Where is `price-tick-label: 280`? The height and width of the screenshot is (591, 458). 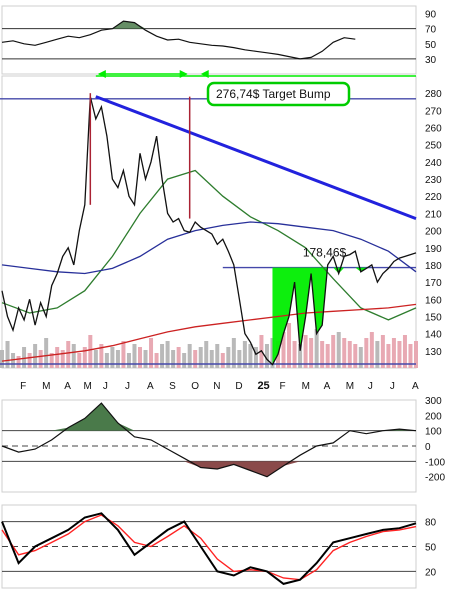
price-tick-label: 280 is located at coordinates (433, 94).